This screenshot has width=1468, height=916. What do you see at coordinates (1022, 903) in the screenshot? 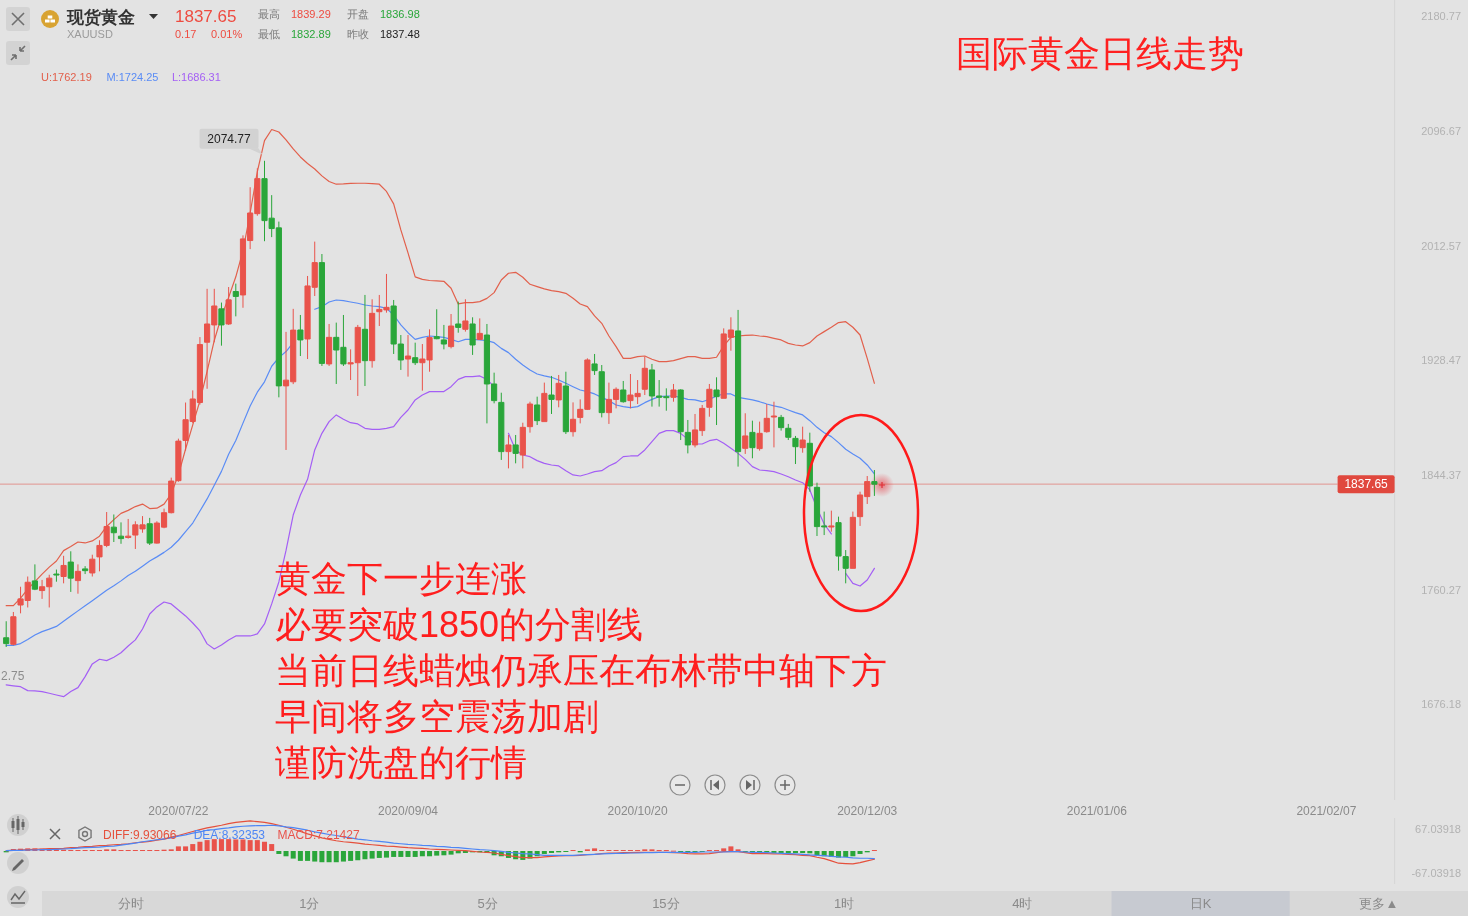
I see `text: 4时` at bounding box center [1022, 903].